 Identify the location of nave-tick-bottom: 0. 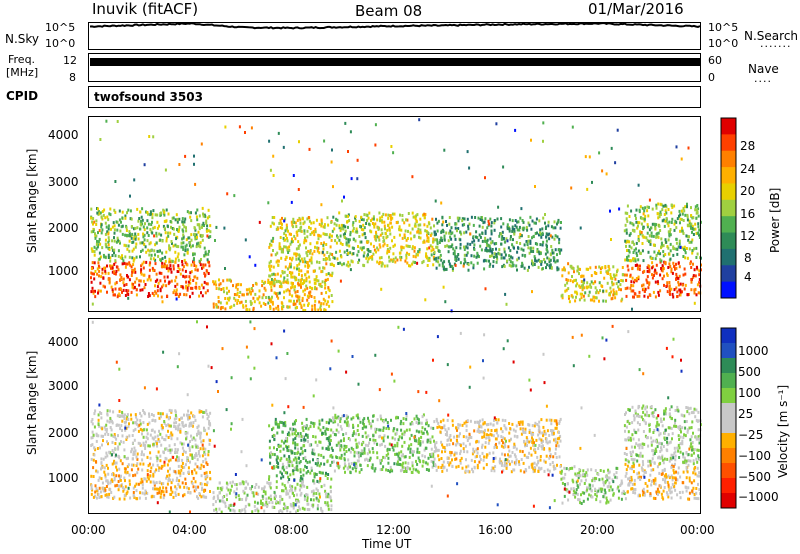
(711, 77).